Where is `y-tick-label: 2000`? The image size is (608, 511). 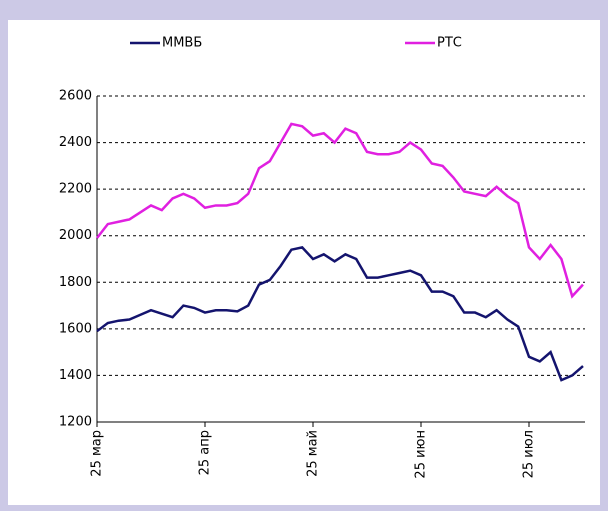
y-tick-label: 2000 is located at coordinates (75, 235).